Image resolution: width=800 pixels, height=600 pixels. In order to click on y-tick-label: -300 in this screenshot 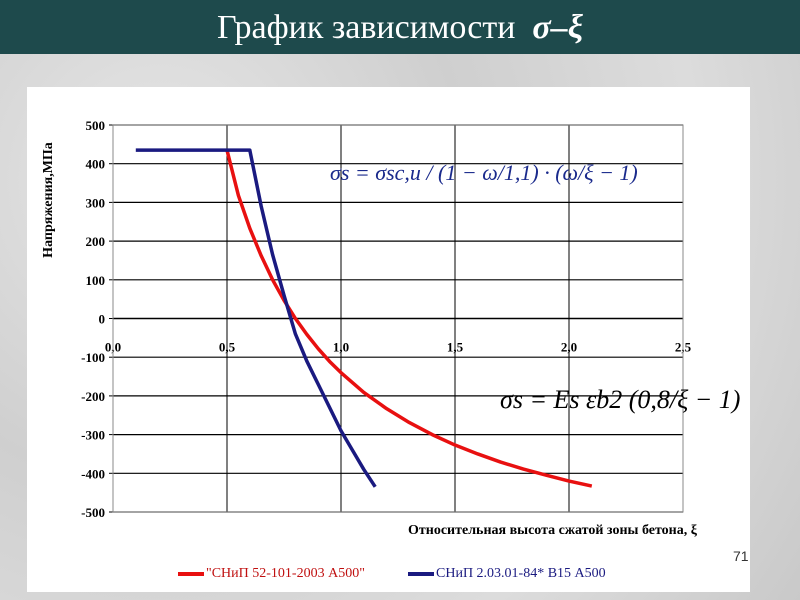, I will do `click(93, 435)`.